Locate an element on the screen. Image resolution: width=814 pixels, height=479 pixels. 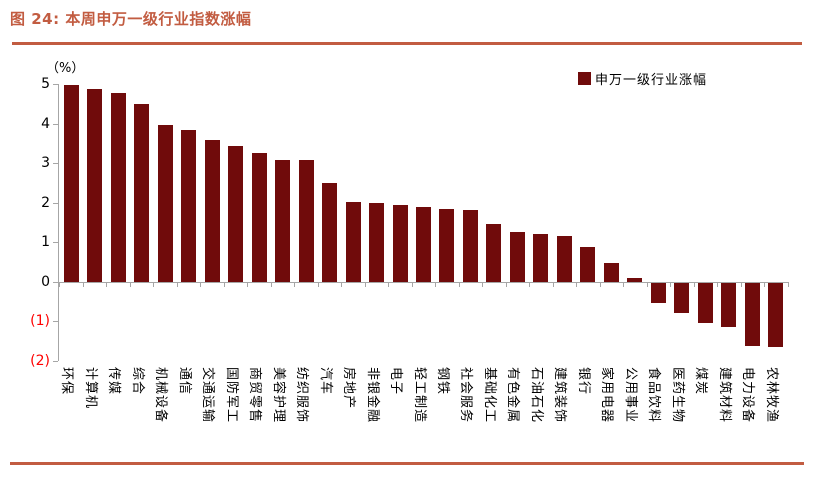
category-label: 非银金融 is located at coordinates (372, 395).